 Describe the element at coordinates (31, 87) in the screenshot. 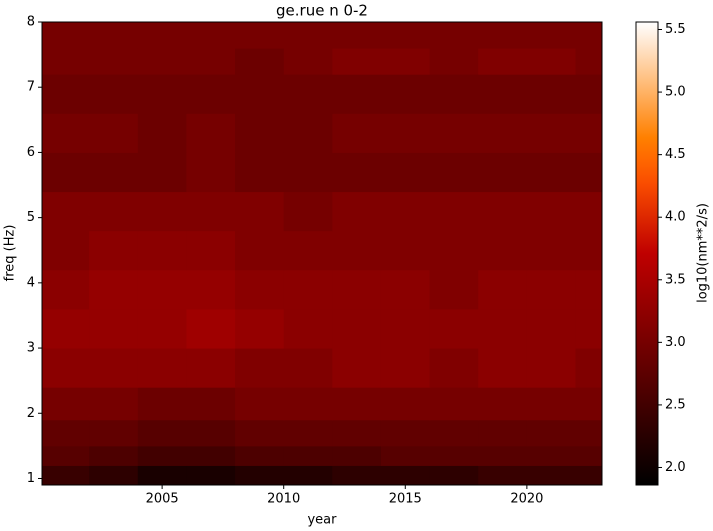

I see `y-tick-label: 7` at that location.